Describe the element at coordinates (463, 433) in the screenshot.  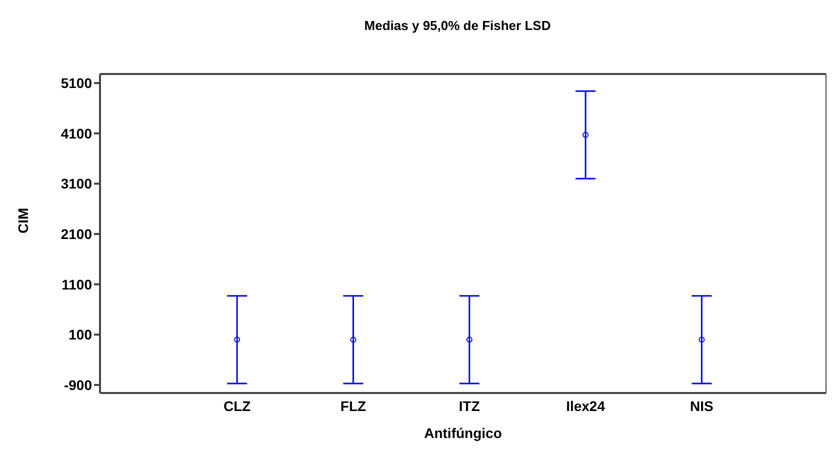
I see `x-axis-title: Antifúngico` at that location.